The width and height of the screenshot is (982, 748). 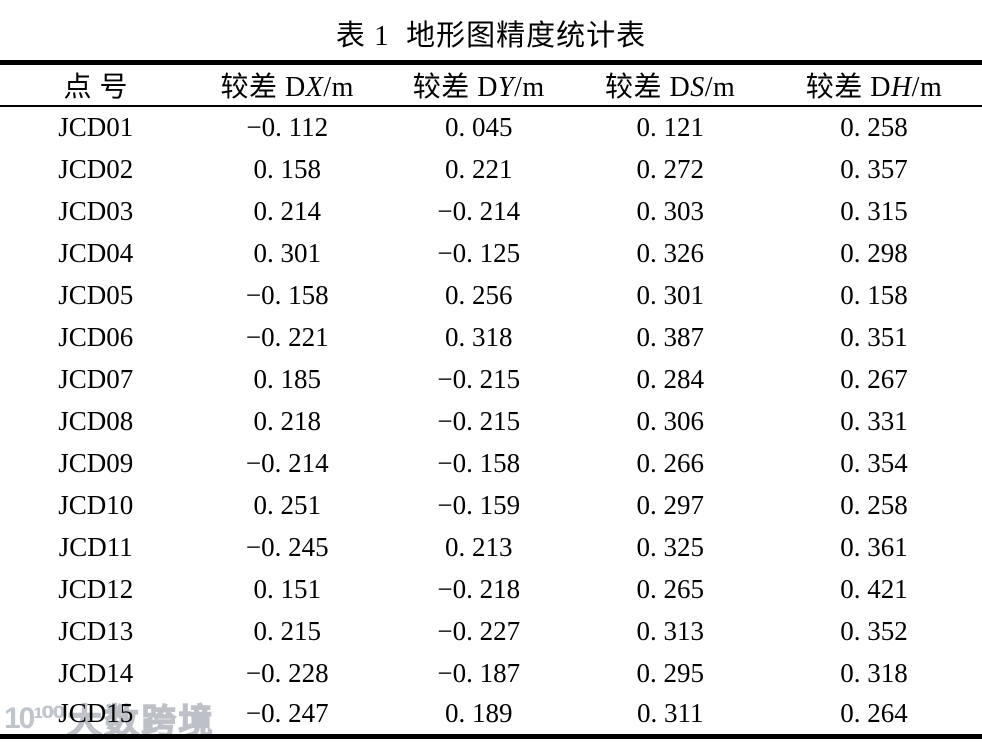 What do you see at coordinates (96, 336) in the screenshot?
I see `point-id-cell: JCD06` at bounding box center [96, 336].